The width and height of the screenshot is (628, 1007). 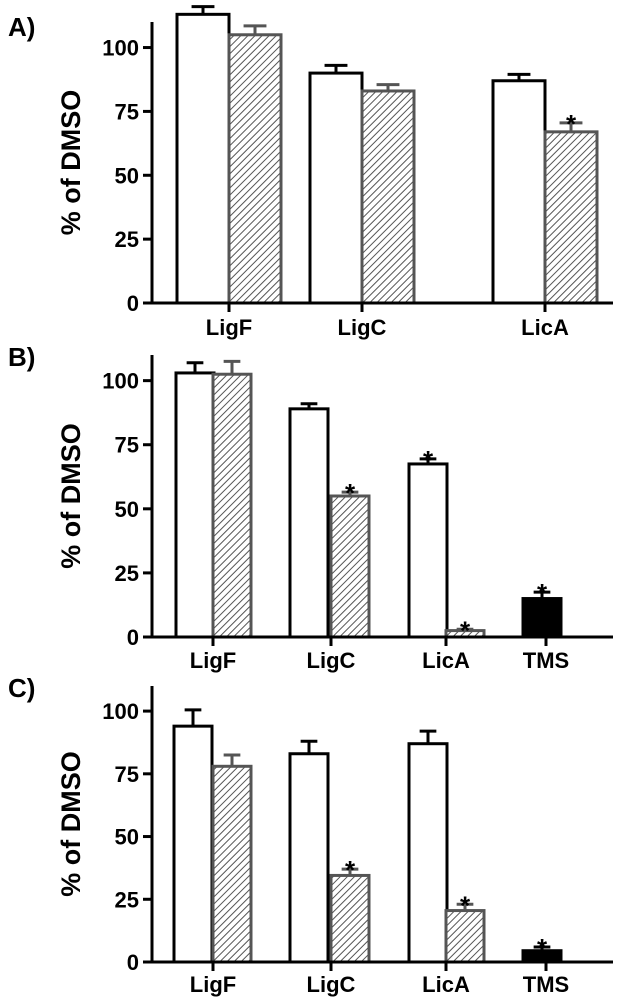 I want to click on bar-solid-tms, so click(x=542, y=618).